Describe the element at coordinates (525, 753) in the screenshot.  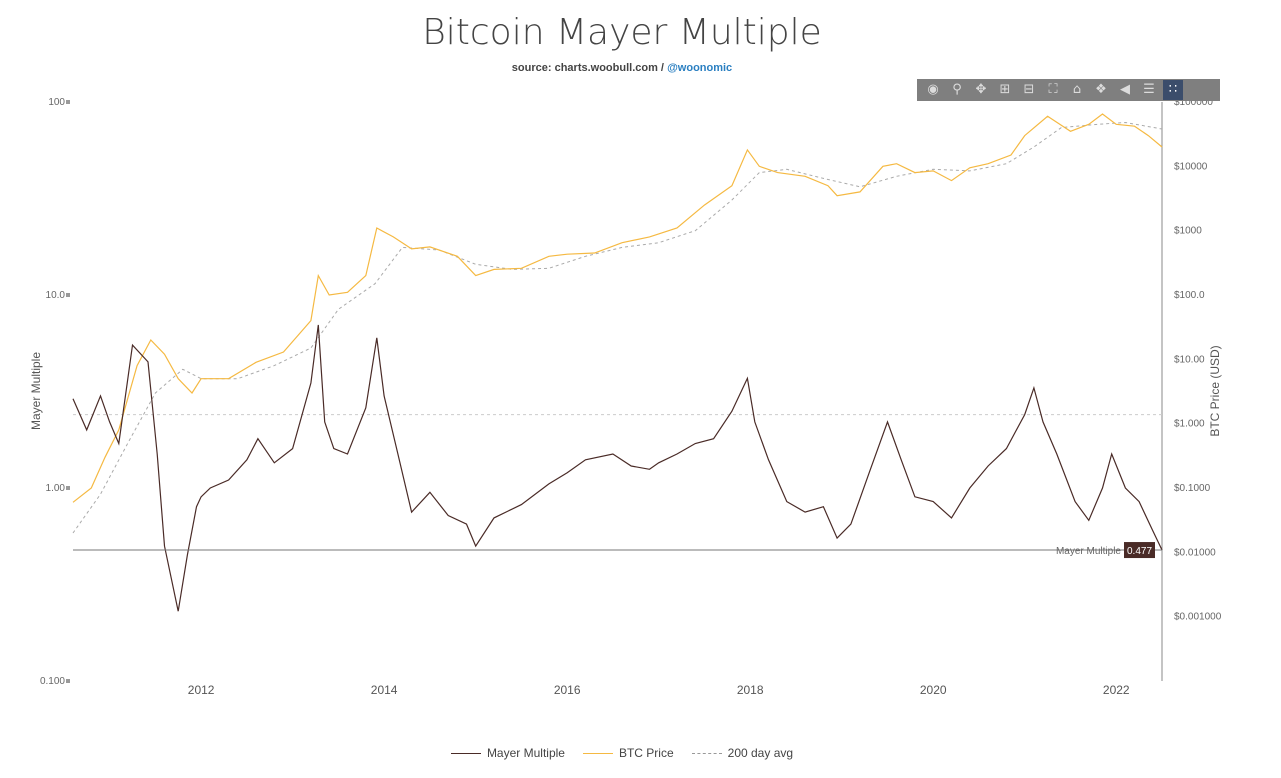
I see `legend-label: Mayer Multiple` at that location.